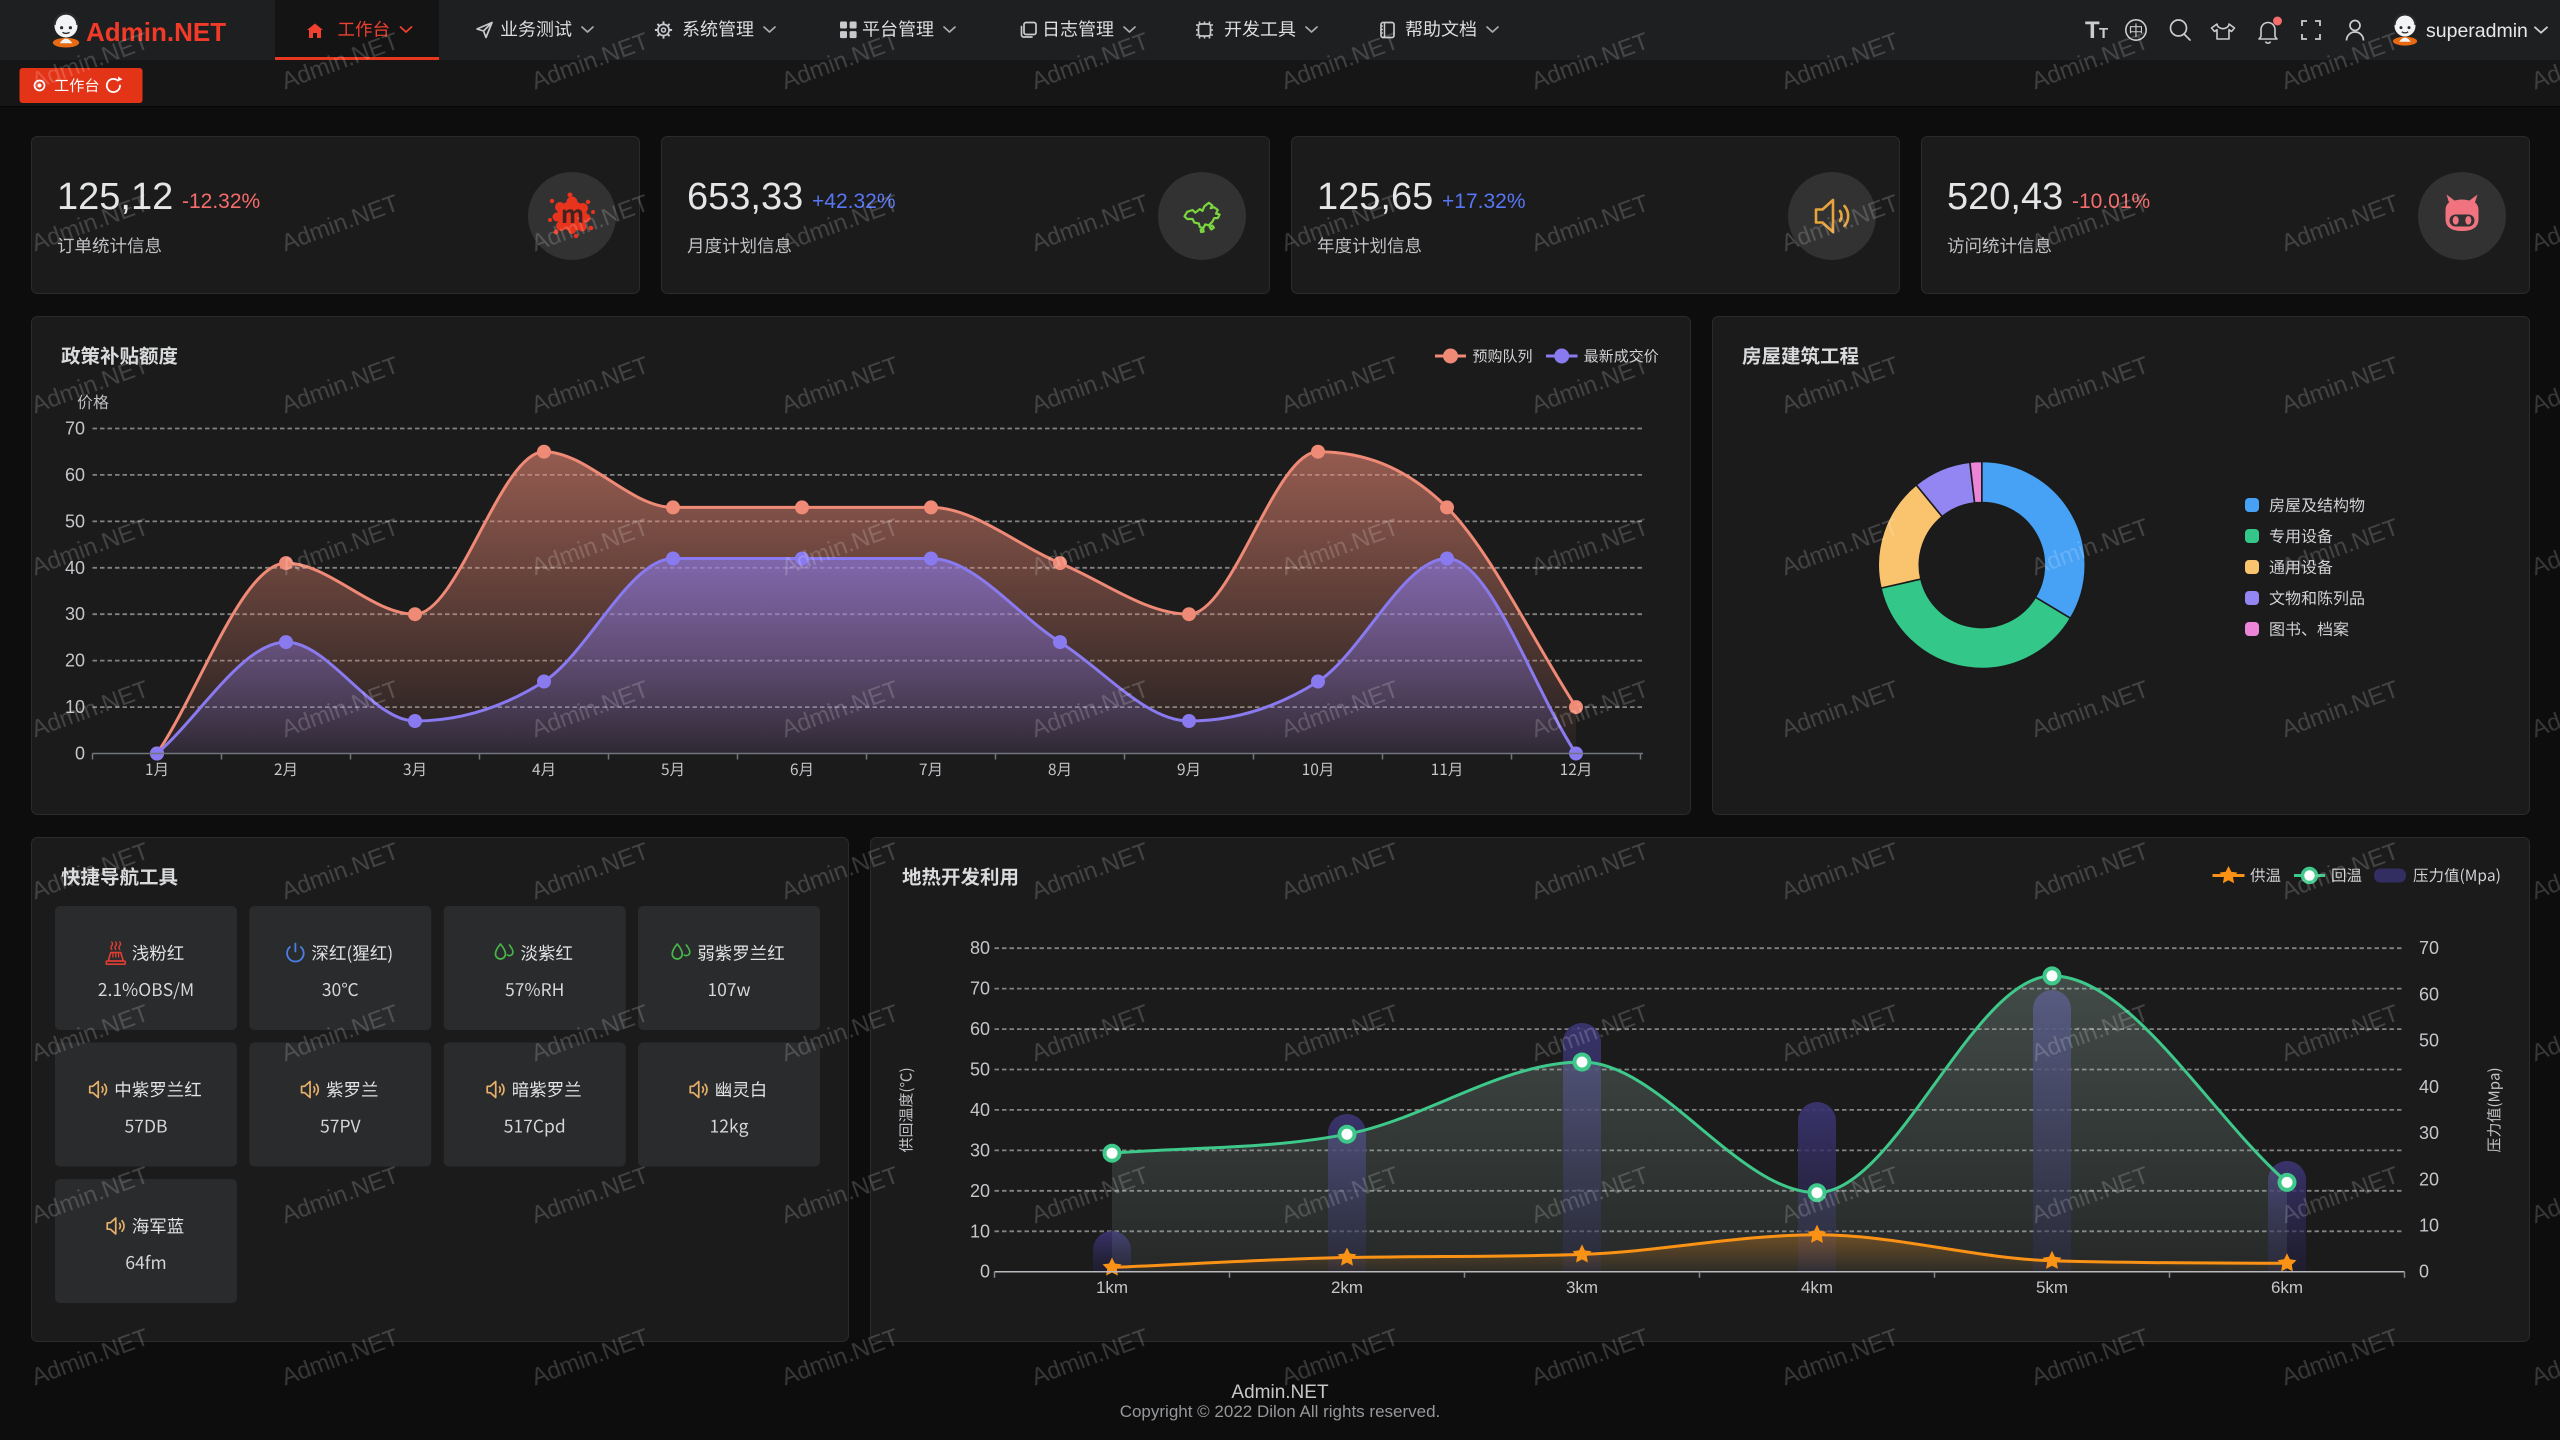  What do you see at coordinates (854, 201) in the screenshot?
I see `svg-text: +42.32%` at bounding box center [854, 201].